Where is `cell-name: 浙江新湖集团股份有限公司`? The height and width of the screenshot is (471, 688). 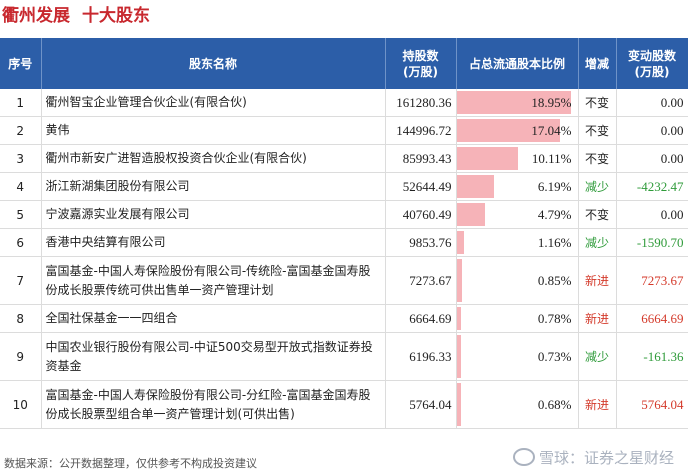 cell-name: 浙江新湖集团股份有限公司 is located at coordinates (213, 186).